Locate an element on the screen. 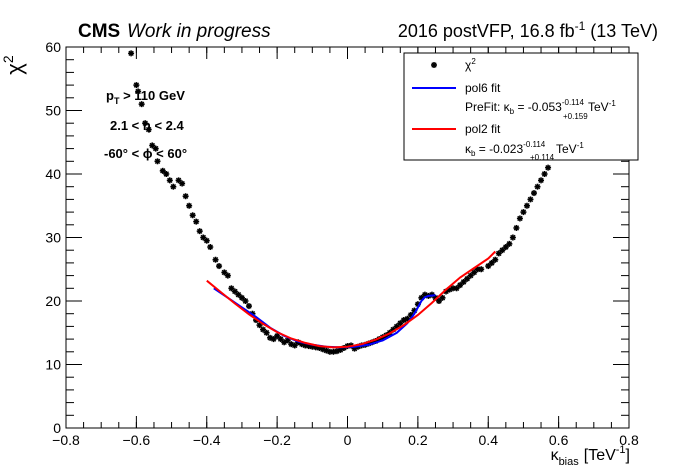  y-tick-label: 60 is located at coordinates (53, 47).